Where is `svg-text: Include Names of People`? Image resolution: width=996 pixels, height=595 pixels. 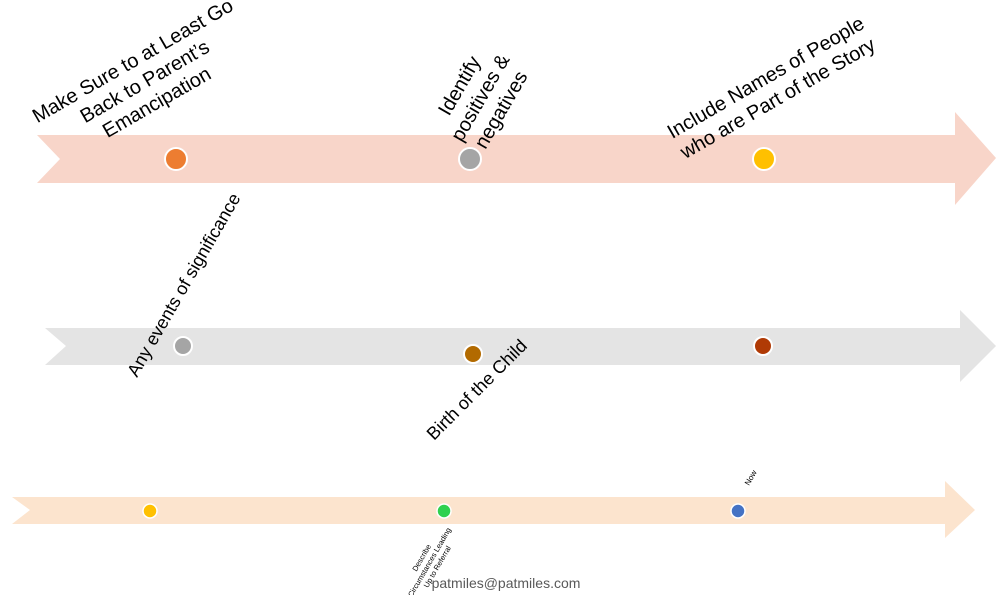 svg-text: Include Names of People is located at coordinates (766, 78).